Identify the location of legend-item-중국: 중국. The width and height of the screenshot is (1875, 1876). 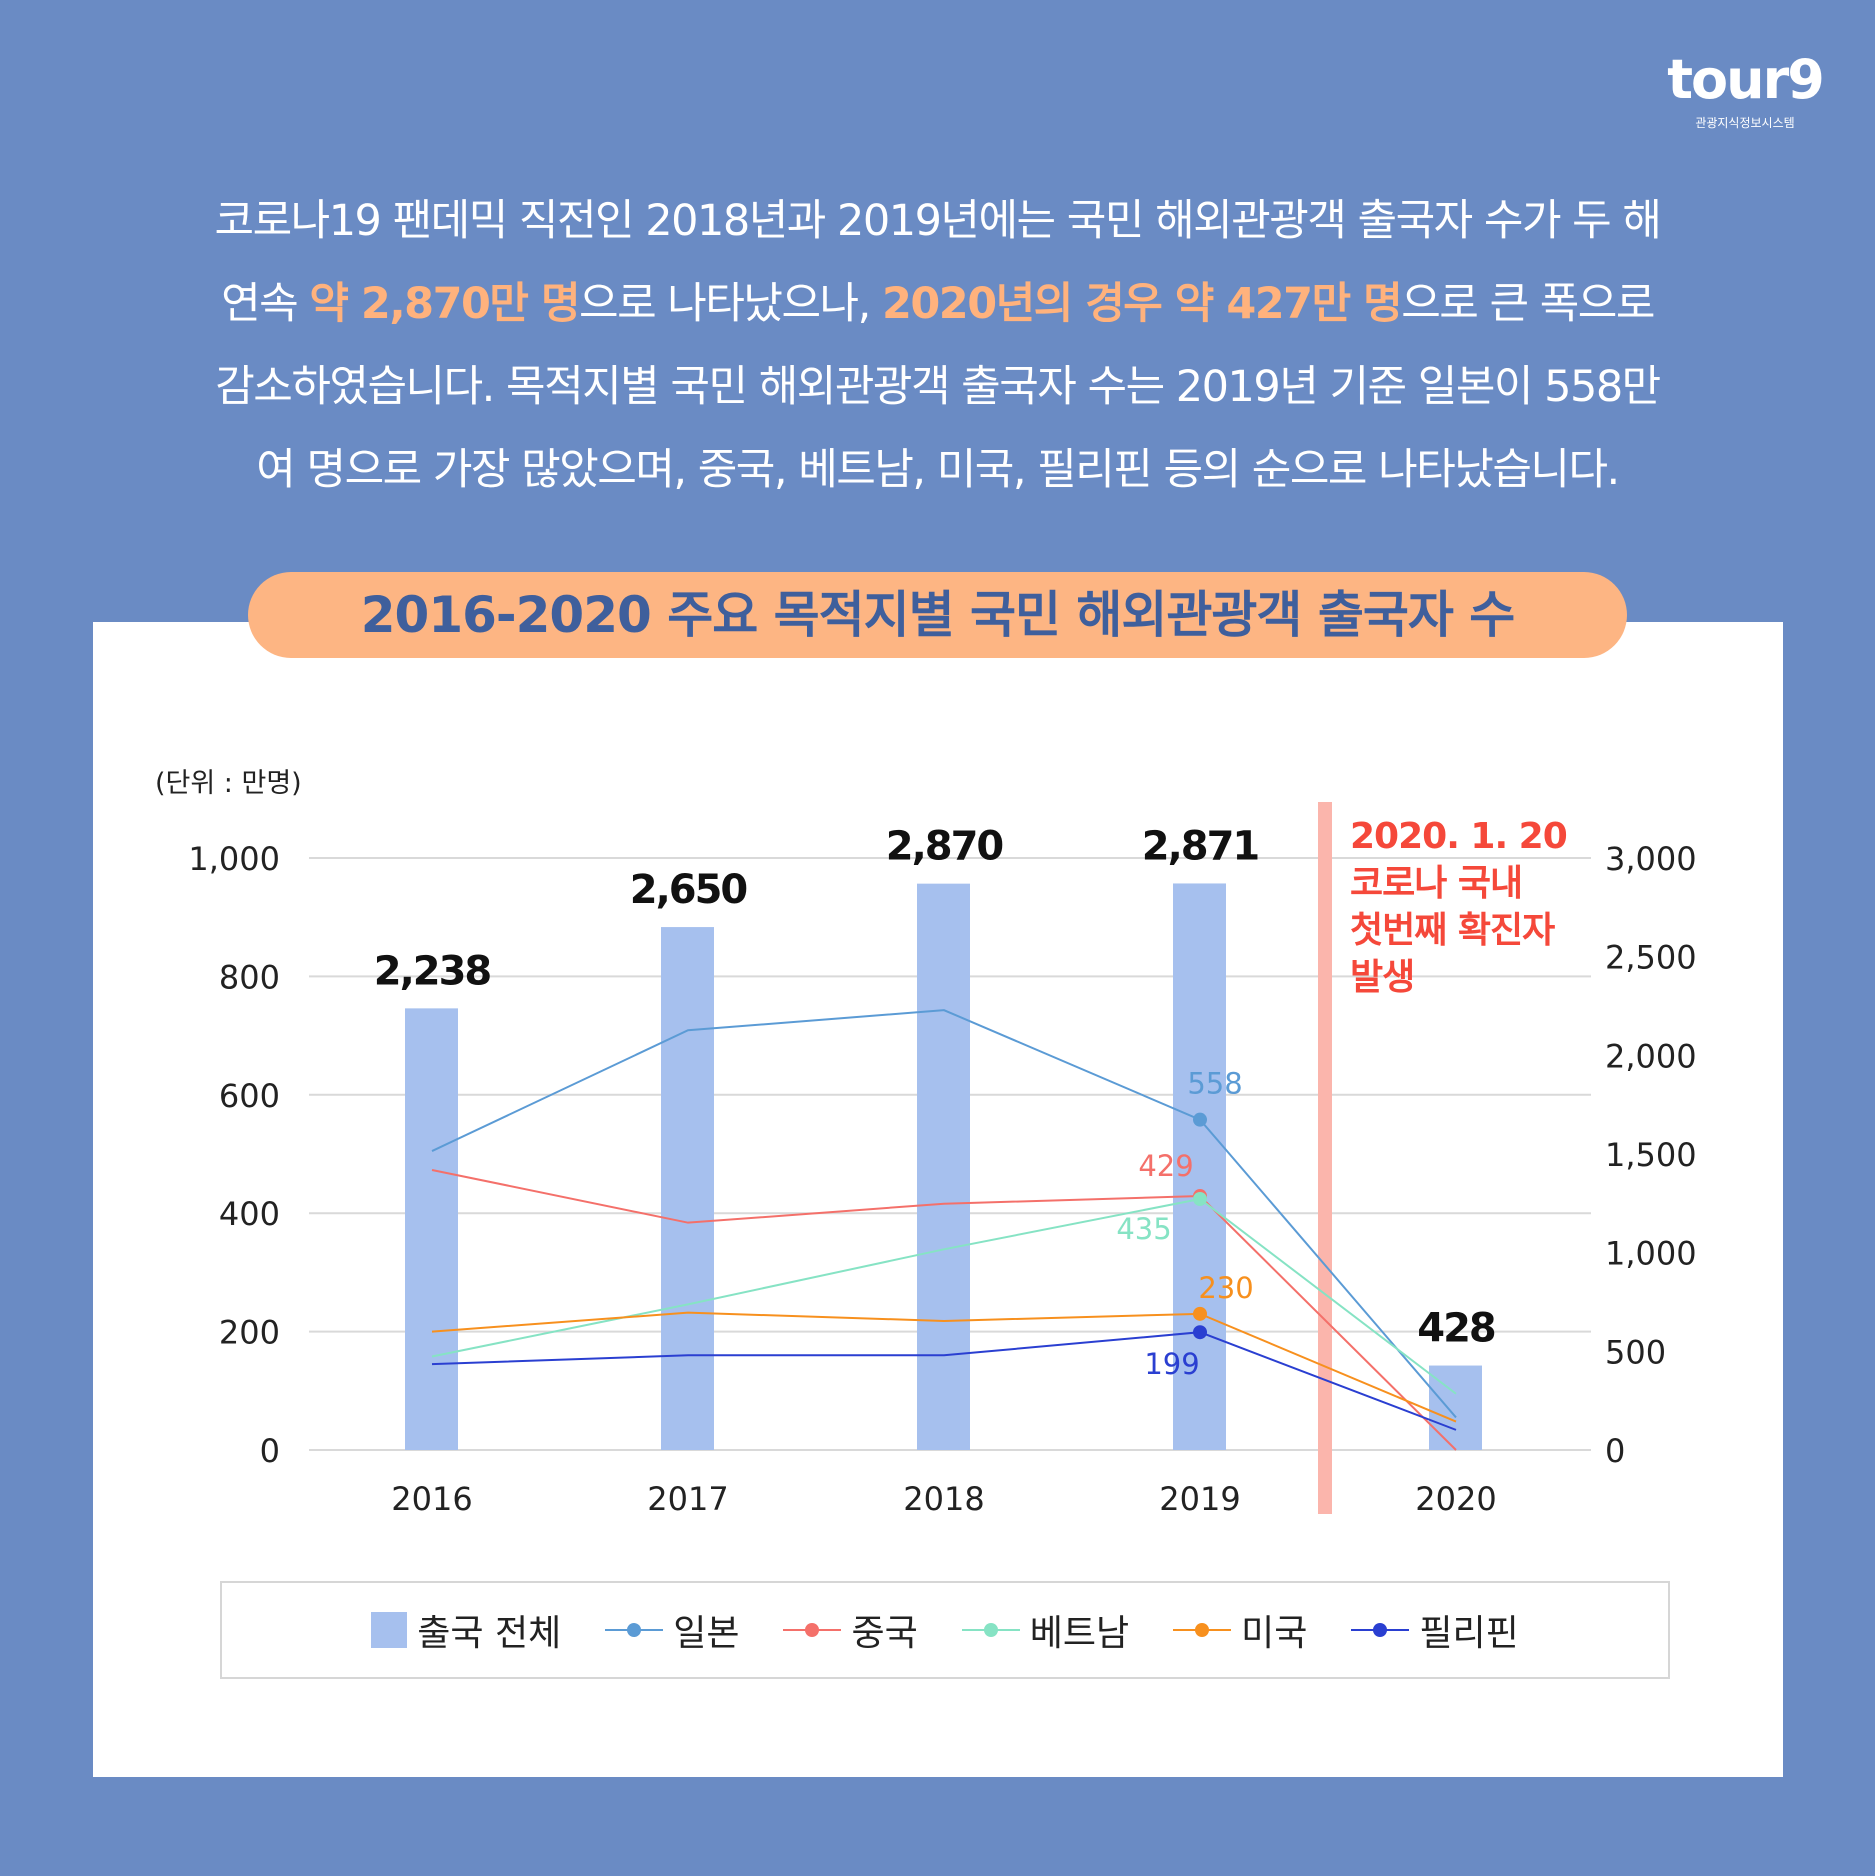
(850, 1630).